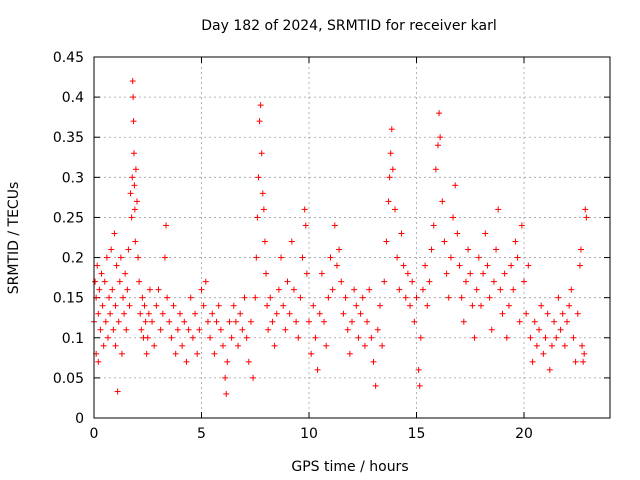  What do you see at coordinates (349, 467) in the screenshot?
I see `x-axis-label: GPS time / hours` at bounding box center [349, 467].